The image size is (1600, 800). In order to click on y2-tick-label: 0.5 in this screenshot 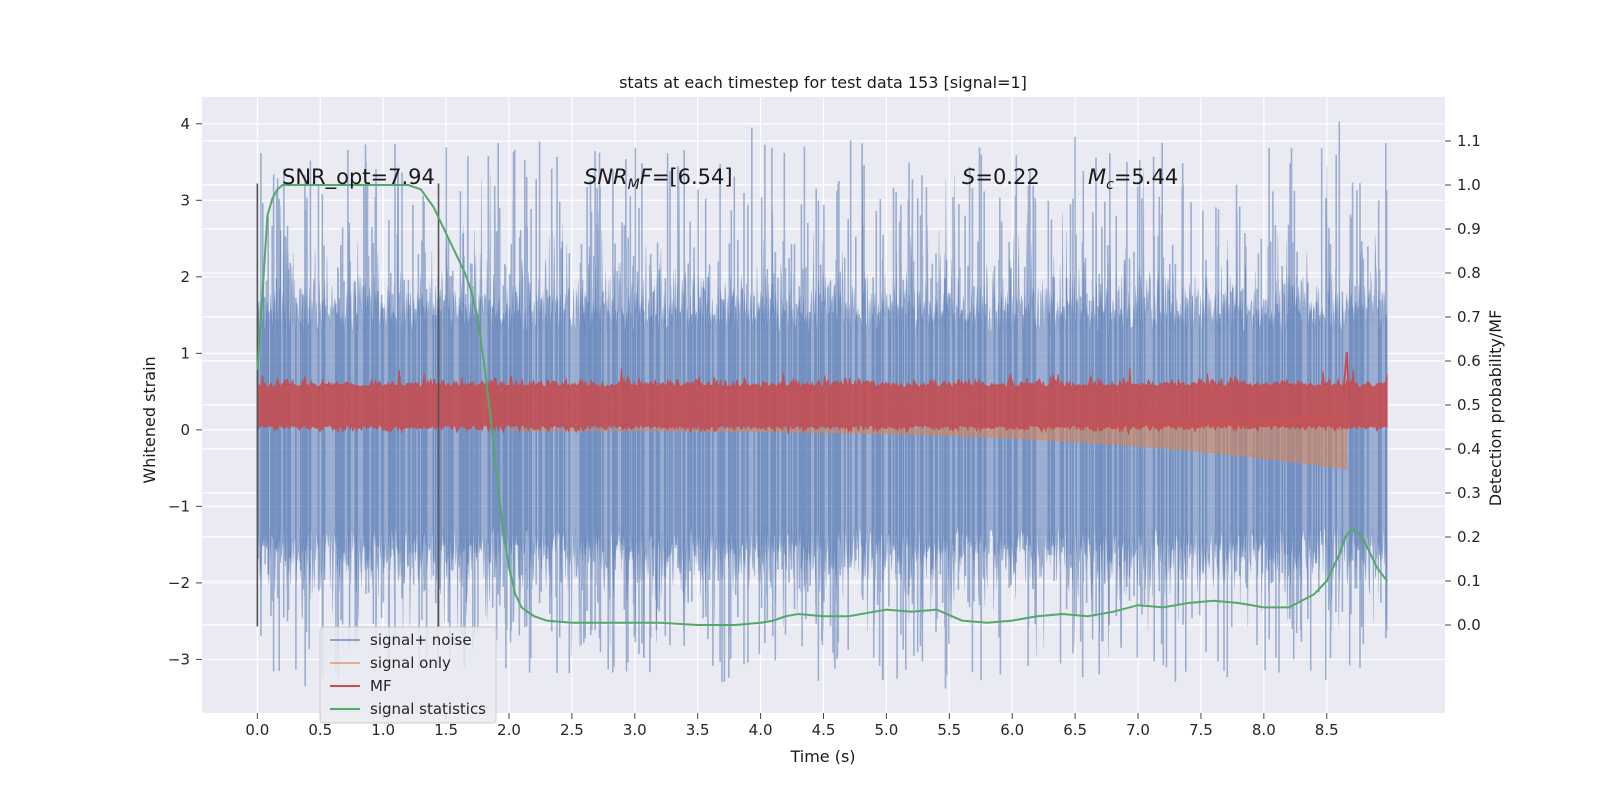, I will do `click(1469, 405)`.